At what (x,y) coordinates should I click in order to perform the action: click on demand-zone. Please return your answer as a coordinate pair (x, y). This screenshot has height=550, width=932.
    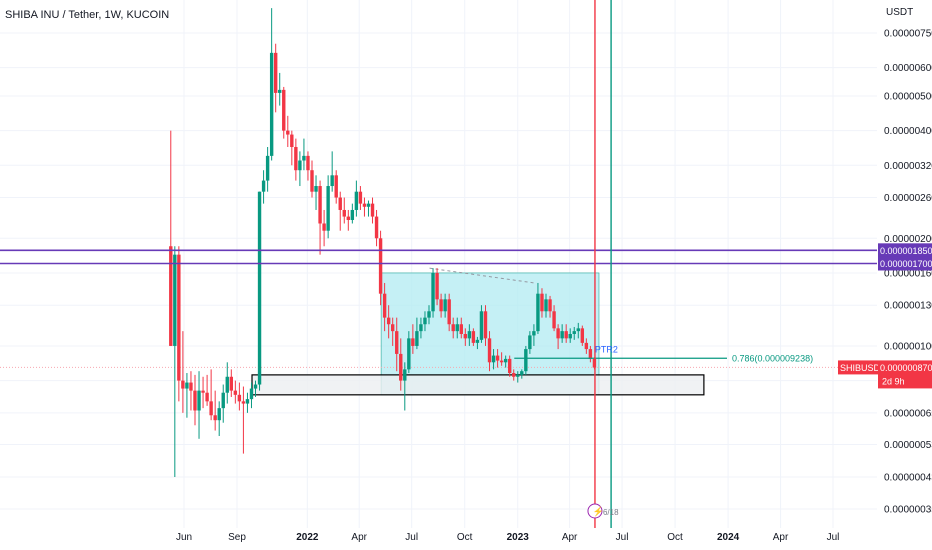
    Looking at the image, I should click on (478, 385).